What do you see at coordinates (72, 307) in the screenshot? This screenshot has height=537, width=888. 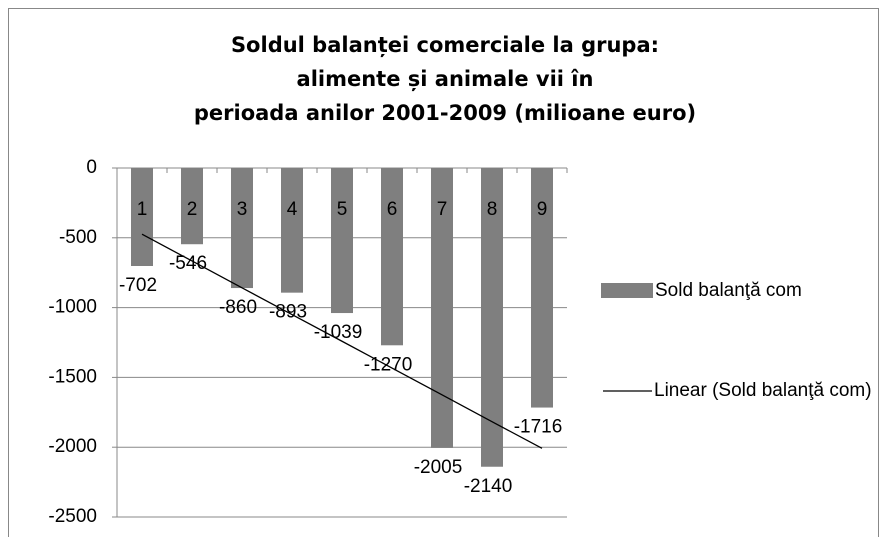 I see `y-tick-label: -1000` at bounding box center [72, 307].